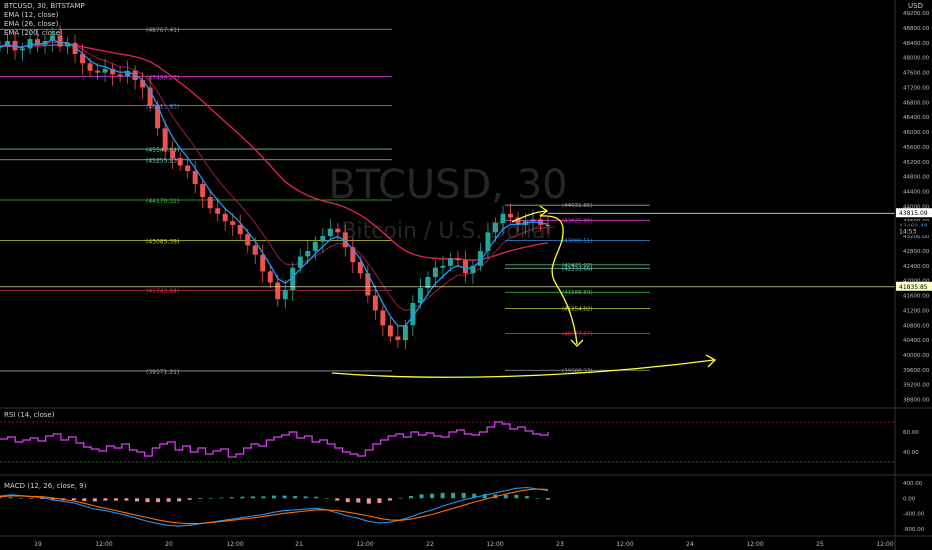 Image resolution: width=932 pixels, height=550 pixels. I want to click on macd-line, so click(274, 506).